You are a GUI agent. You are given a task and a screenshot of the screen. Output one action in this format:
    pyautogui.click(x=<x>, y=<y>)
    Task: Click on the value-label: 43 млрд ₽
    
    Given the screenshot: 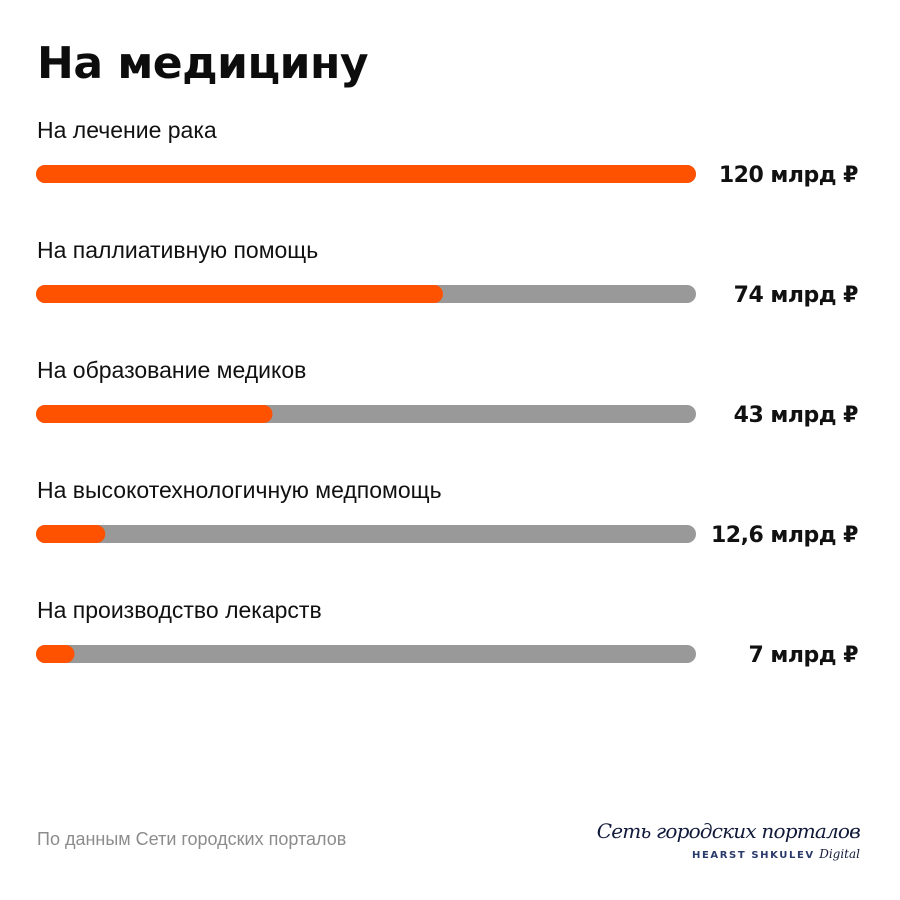 What is the action you would take?
    pyautogui.click(x=796, y=415)
    